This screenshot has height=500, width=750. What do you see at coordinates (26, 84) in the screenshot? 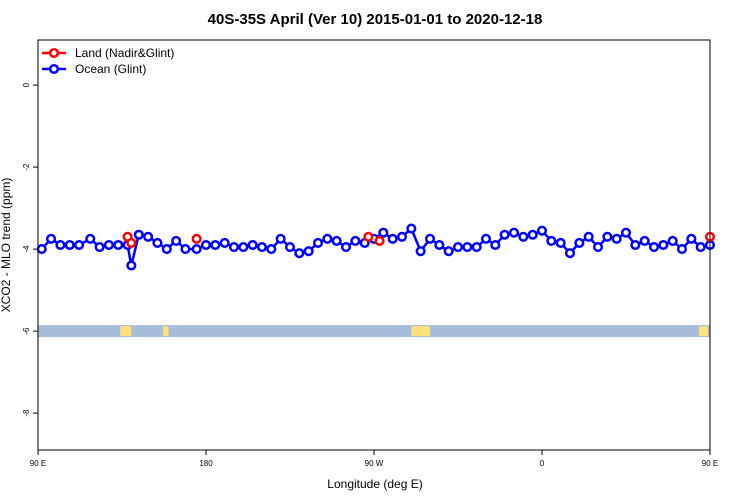
I see `y-tick-label: 0` at bounding box center [26, 84].